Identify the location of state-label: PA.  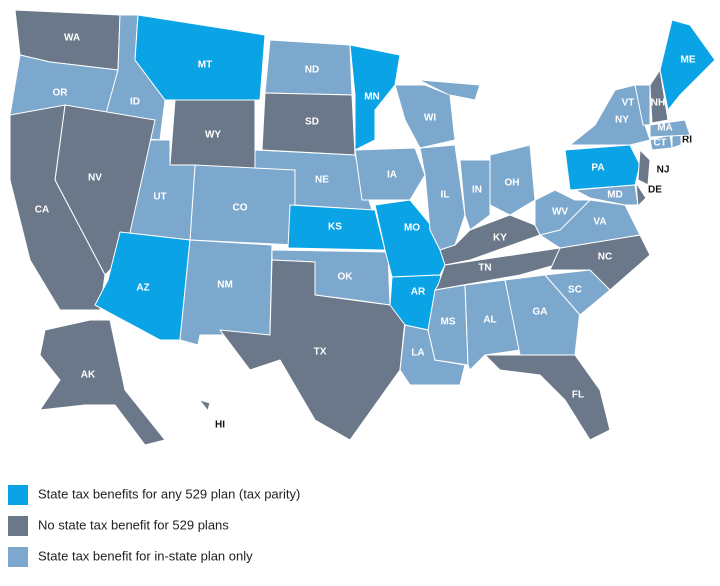
(597, 168).